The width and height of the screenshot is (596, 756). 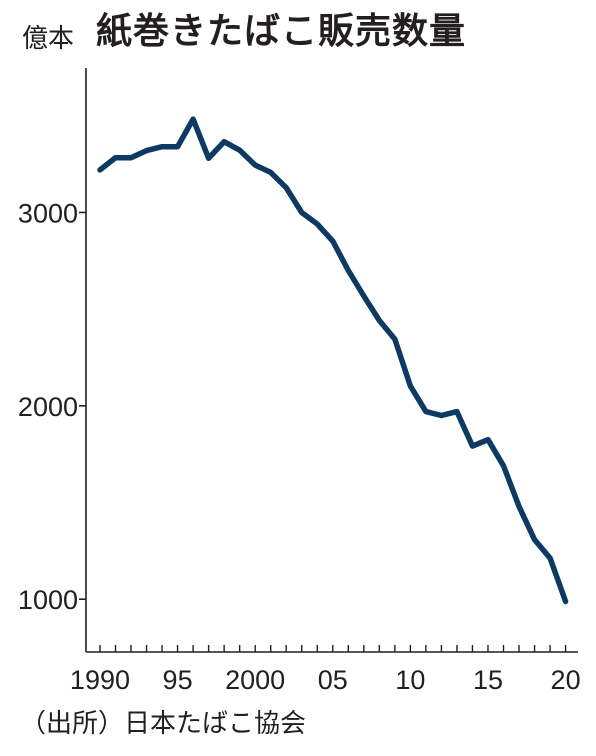 I want to click on x-tick-label: 1990, so click(x=100, y=680).